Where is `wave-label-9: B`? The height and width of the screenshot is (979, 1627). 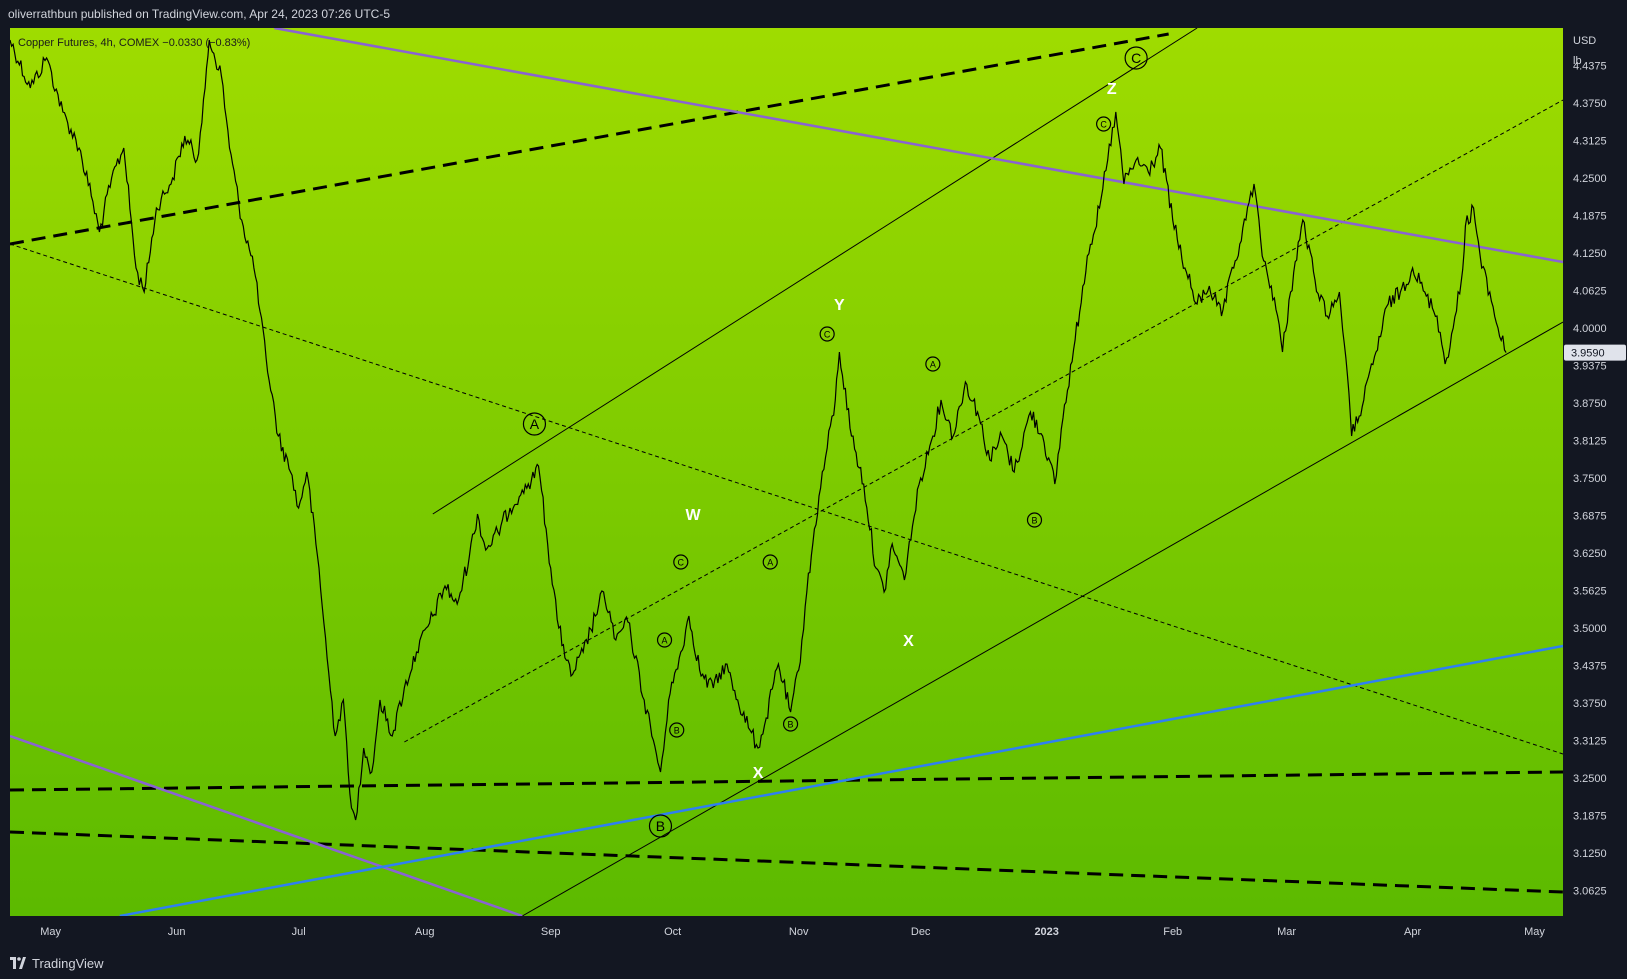 wave-label-9: B is located at coordinates (677, 730).